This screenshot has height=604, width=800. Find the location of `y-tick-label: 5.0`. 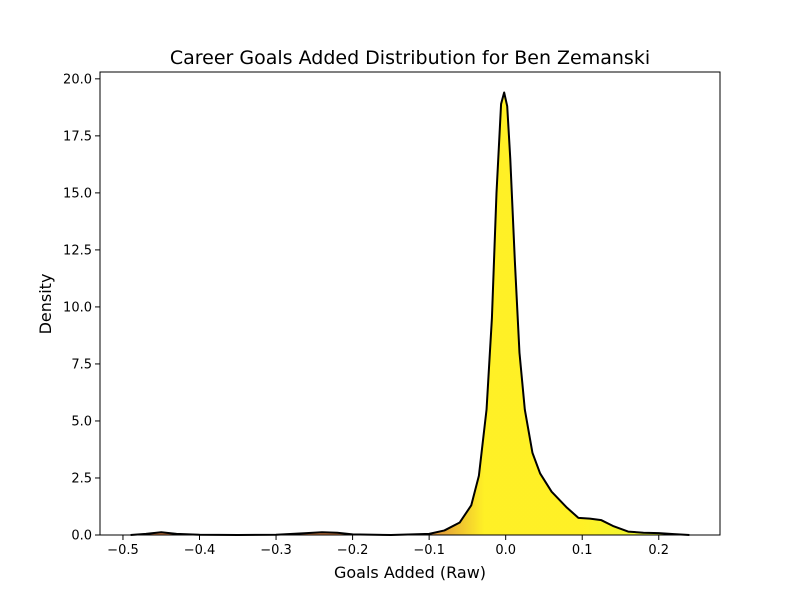

y-tick-label: 5.0 is located at coordinates (81, 421).